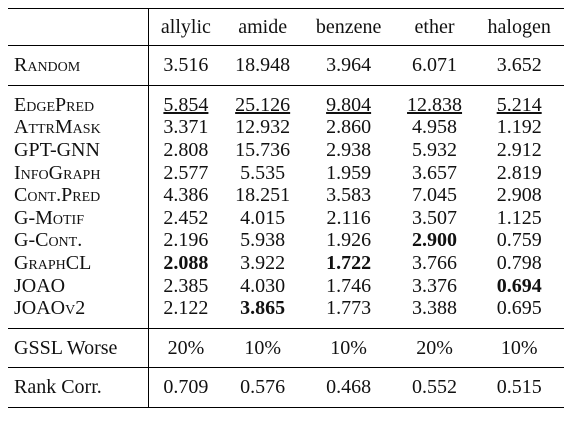 This screenshot has width=575, height=432. Describe the element at coordinates (519, 65) in the screenshot. I see `value-cell: 3.652` at that location.